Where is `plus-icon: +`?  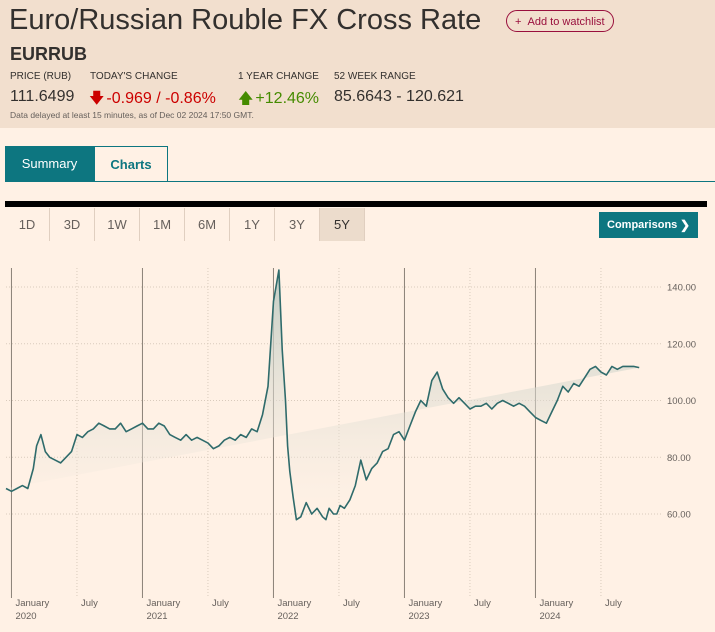 plus-icon: + is located at coordinates (521, 22).